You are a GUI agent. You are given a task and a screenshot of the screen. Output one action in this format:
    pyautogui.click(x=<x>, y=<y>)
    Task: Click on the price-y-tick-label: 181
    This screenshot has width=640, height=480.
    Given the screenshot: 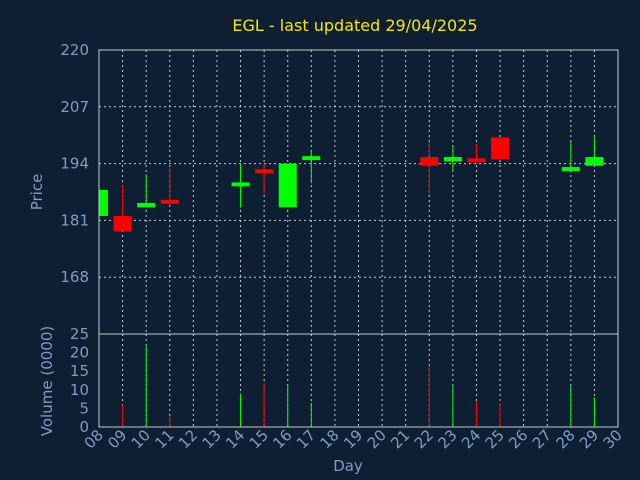 What is the action you would take?
    pyautogui.click(x=74, y=220)
    